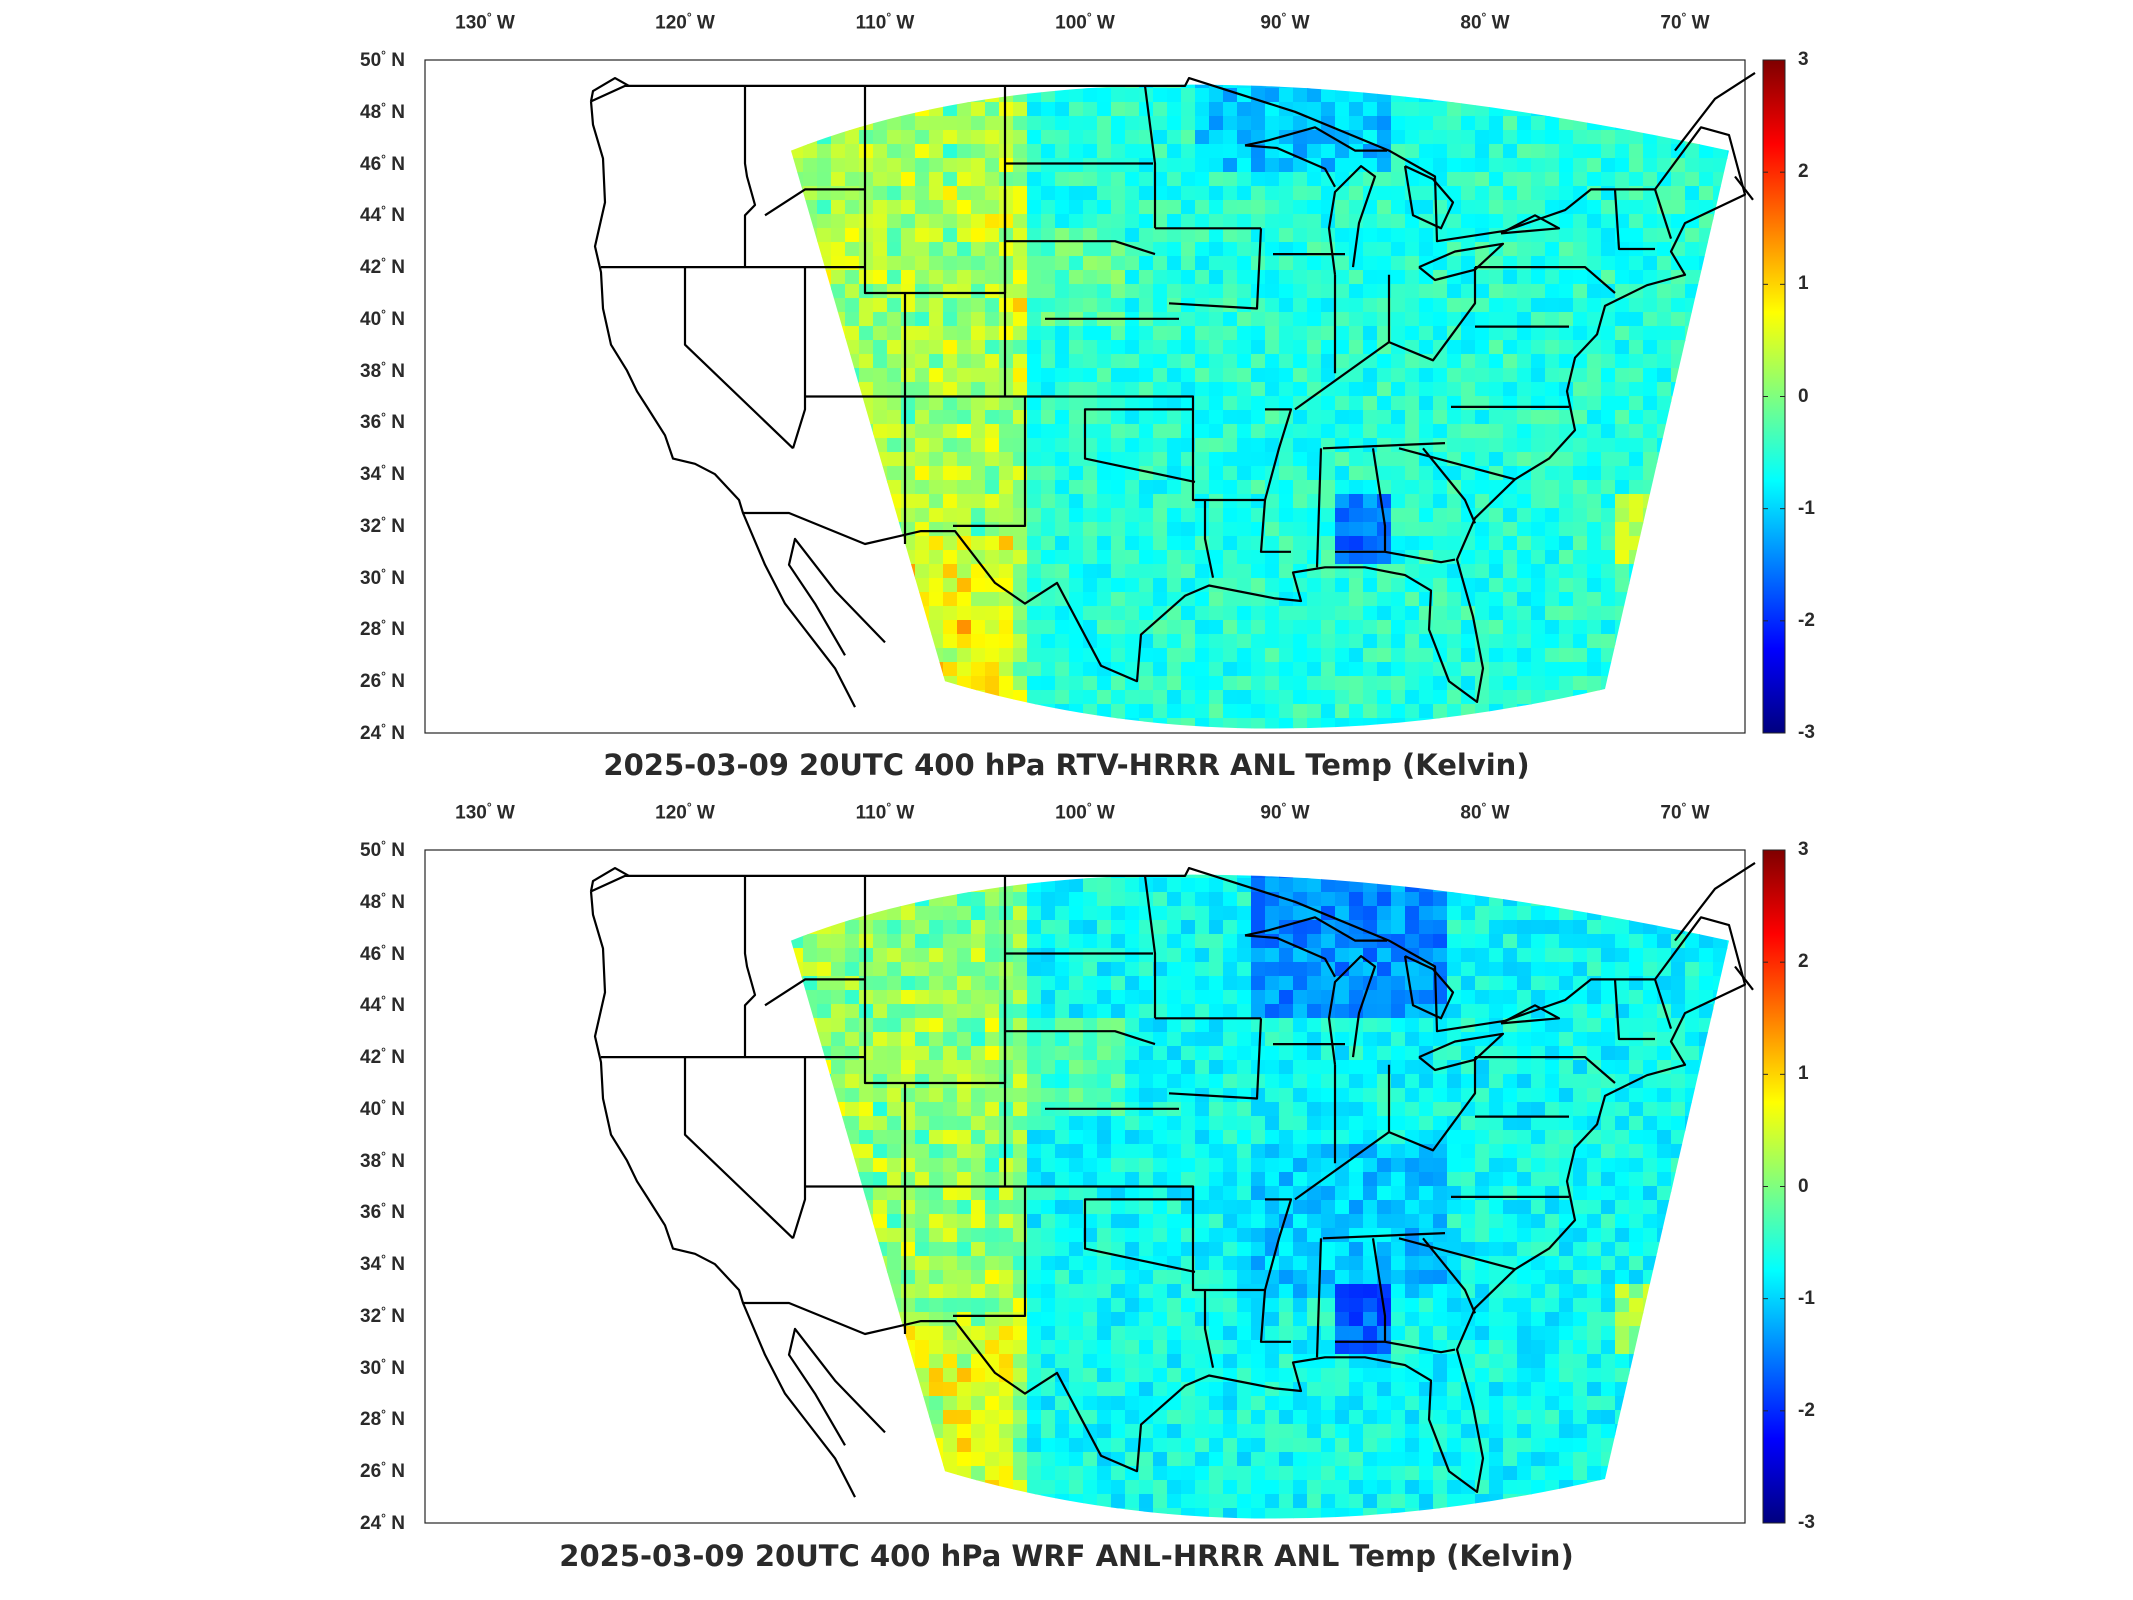 Image resolution: width=2133 pixels, height=1600 pixels. I want to click on latitude-tick-label: 34° N, so click(382, 1263).